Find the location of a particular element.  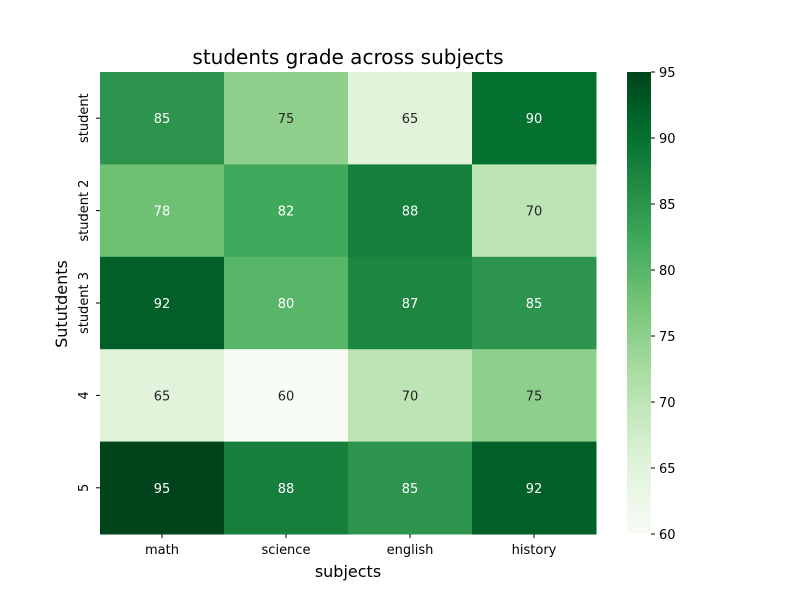

x-tick-label: history is located at coordinates (534, 550).